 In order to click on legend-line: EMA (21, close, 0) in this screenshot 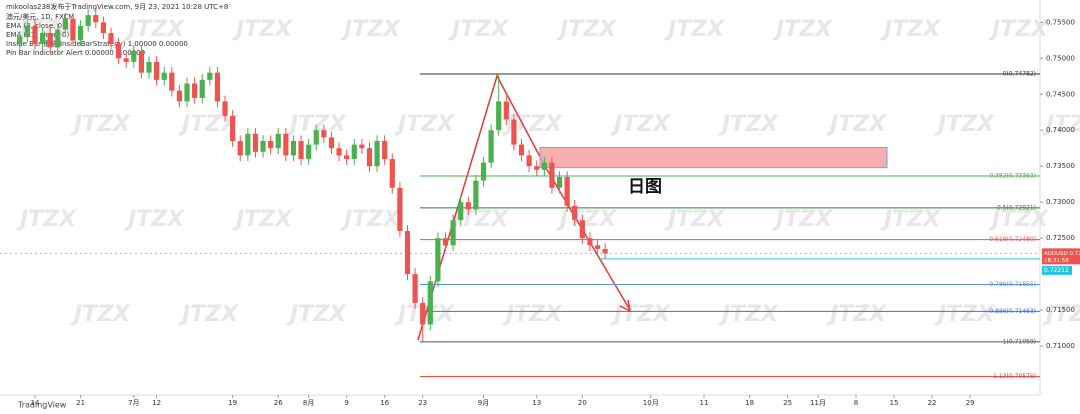, I will do `click(37, 35)`.